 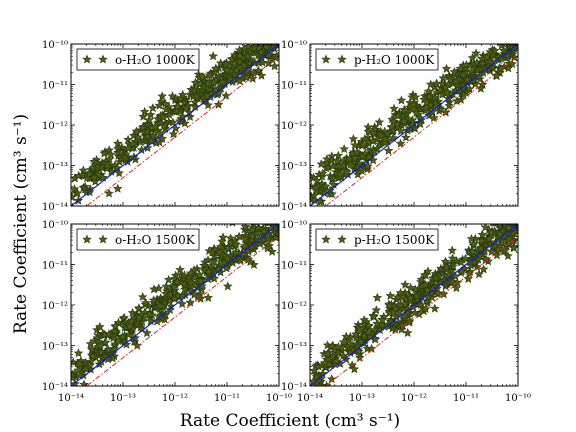 I want to click on x-tick-label: 10⁻¹³, so click(x=123, y=398).